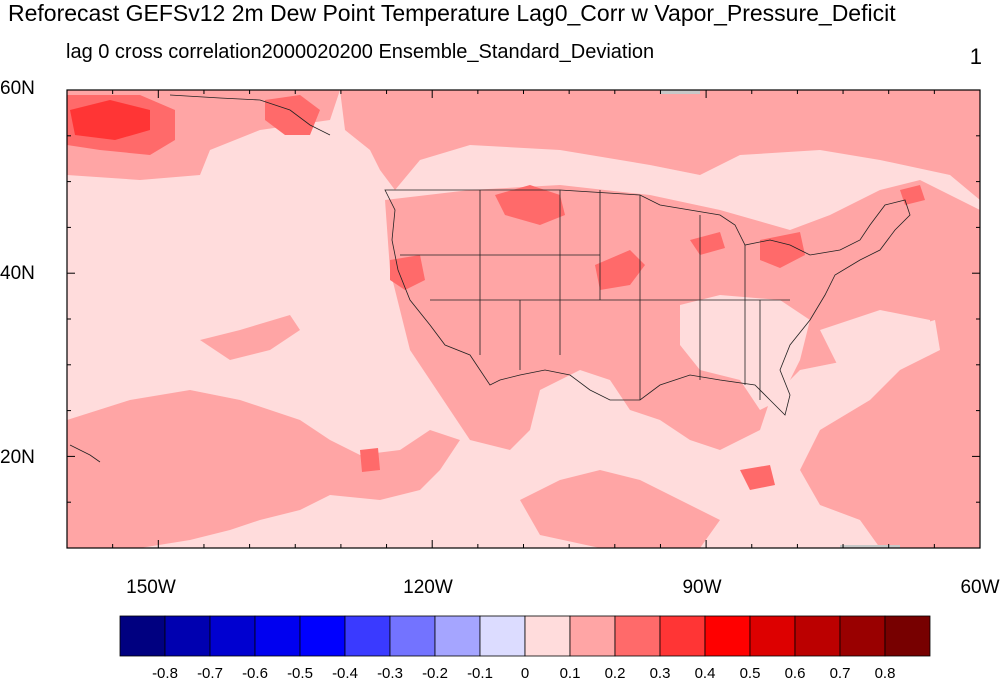 The height and width of the screenshot is (682, 1004). What do you see at coordinates (255, 673) in the screenshot?
I see `colorbar-tick-label: -0.6` at bounding box center [255, 673].